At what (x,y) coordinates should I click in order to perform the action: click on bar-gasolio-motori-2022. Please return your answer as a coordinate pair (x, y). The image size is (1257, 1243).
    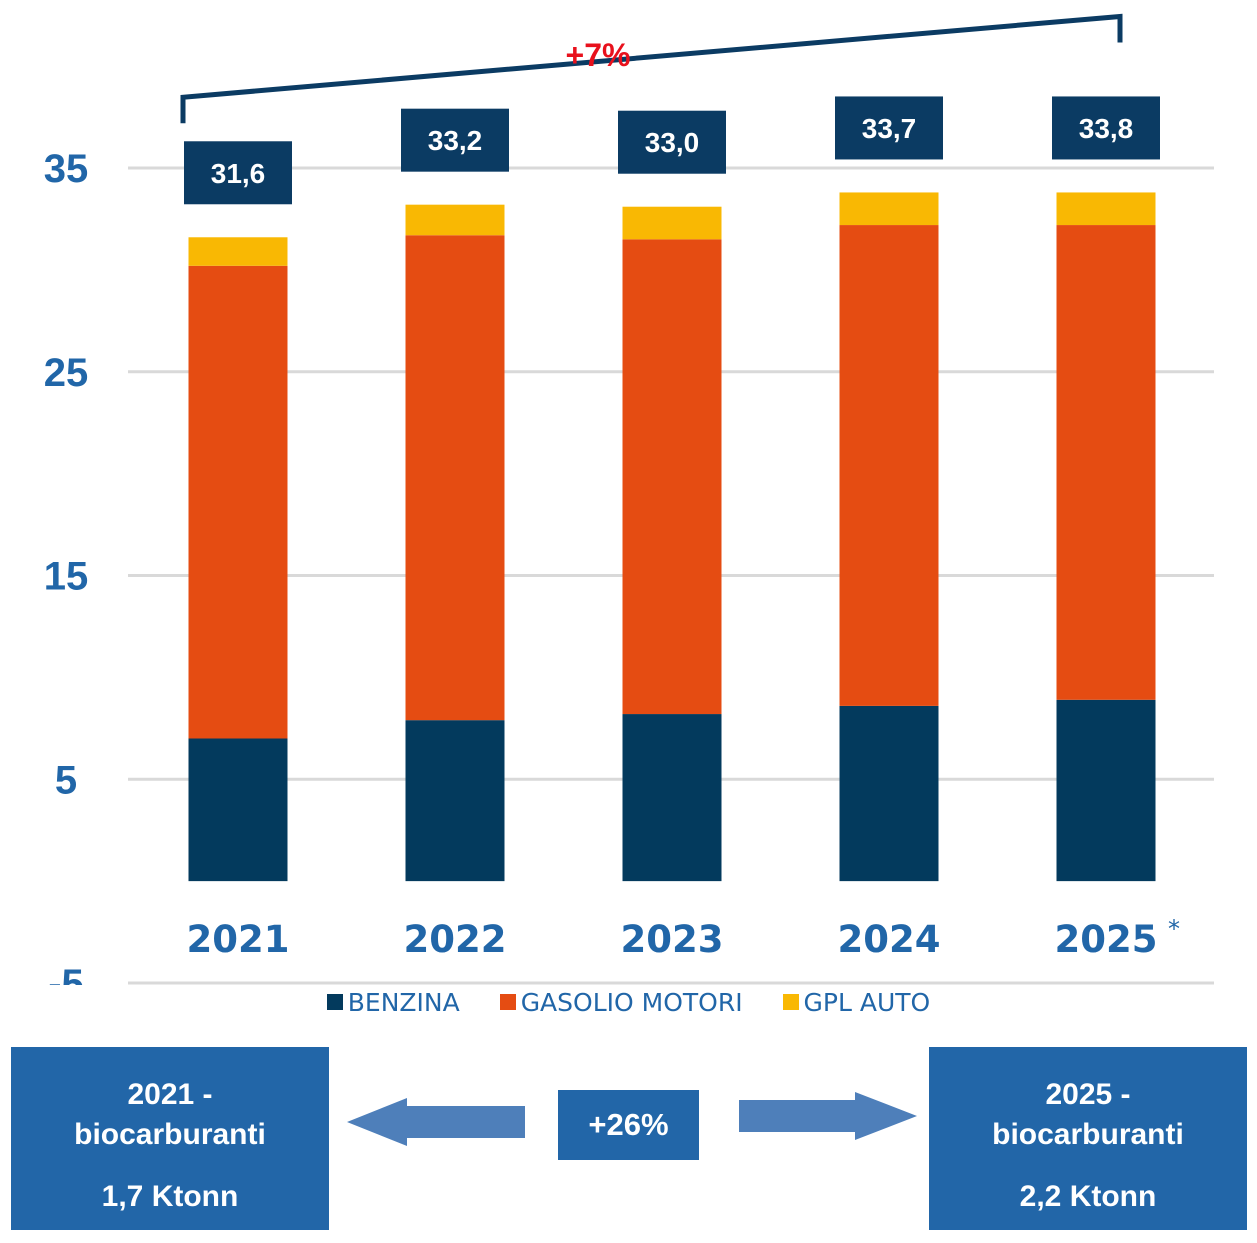
    Looking at the image, I should click on (455, 478).